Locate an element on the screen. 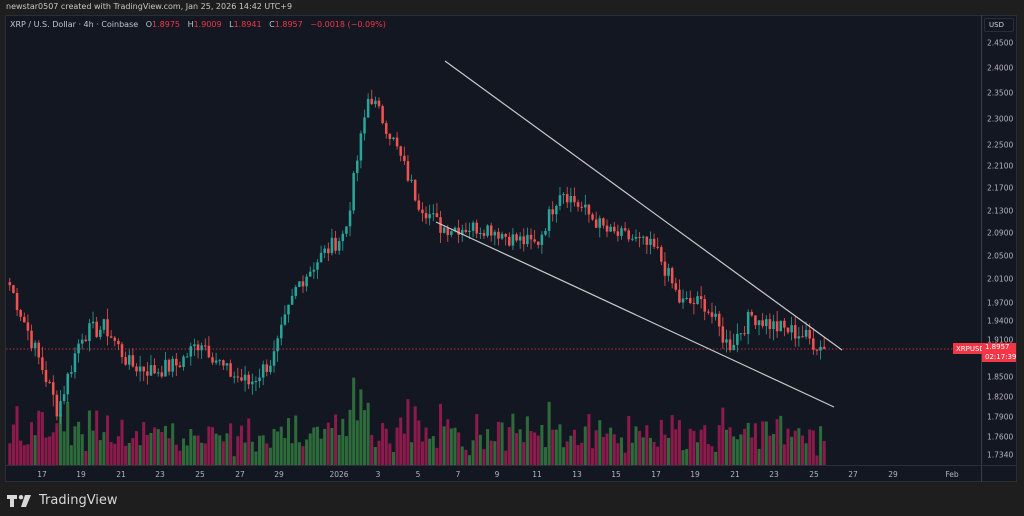  price-tick-label: 1.9100 is located at coordinates (1000, 340).